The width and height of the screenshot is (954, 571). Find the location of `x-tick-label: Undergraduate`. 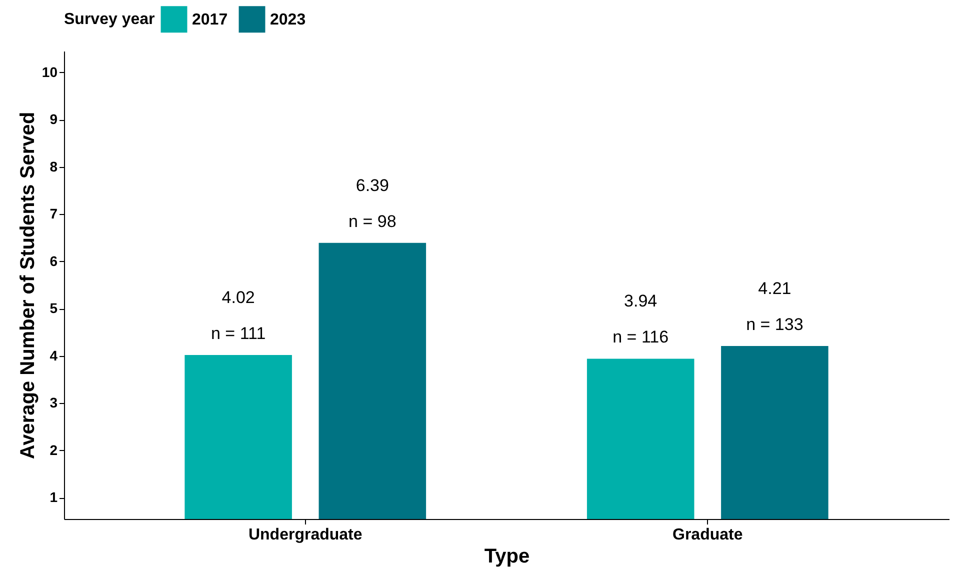

x-tick-label: Undergraduate is located at coordinates (305, 535).